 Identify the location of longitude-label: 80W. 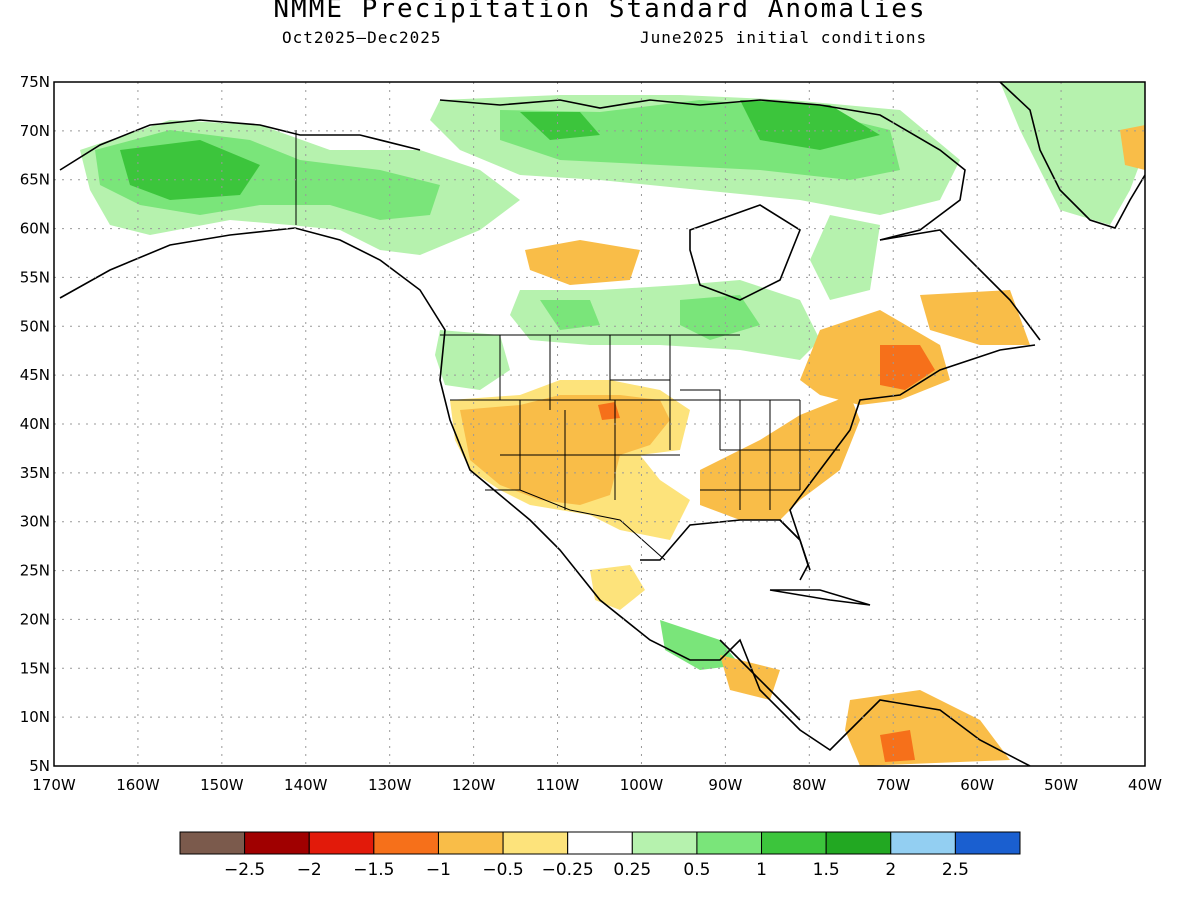
(809, 785).